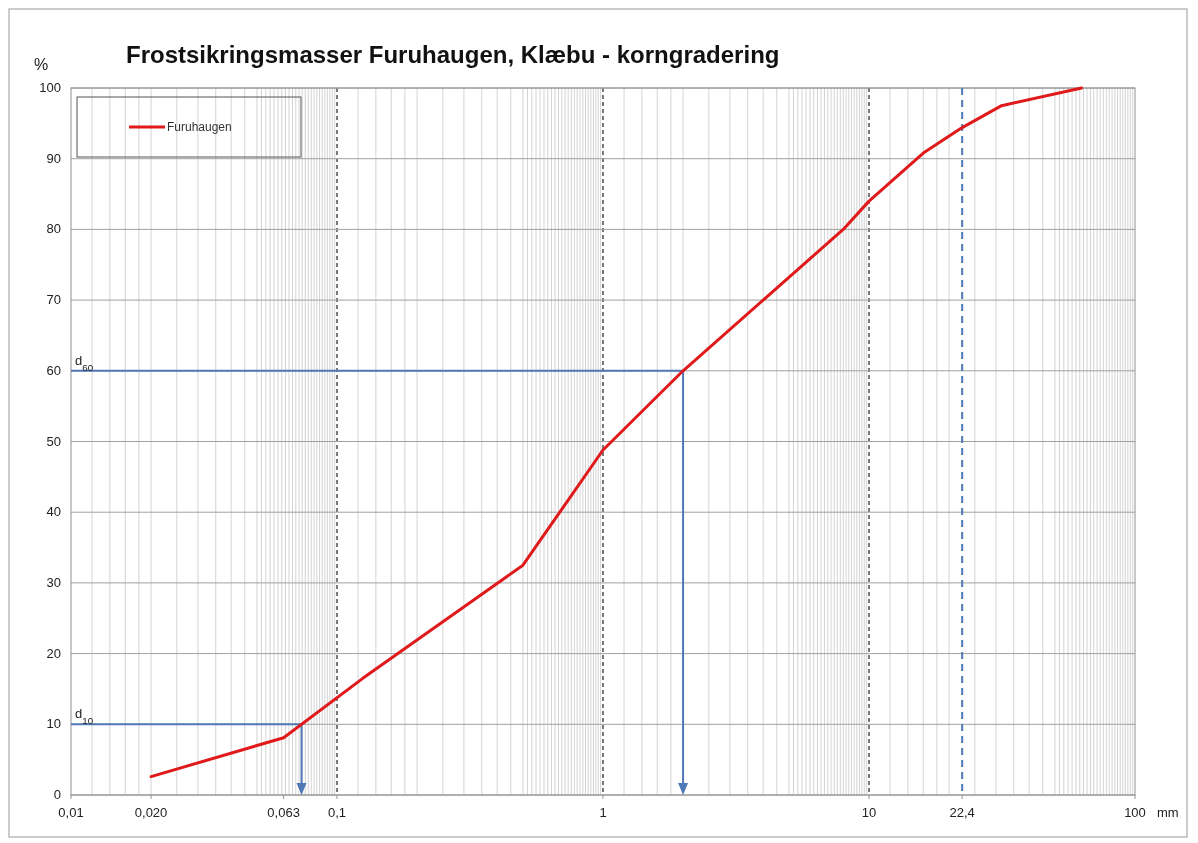  What do you see at coordinates (50, 87) in the screenshot?
I see `y-tick-label: 100` at bounding box center [50, 87].